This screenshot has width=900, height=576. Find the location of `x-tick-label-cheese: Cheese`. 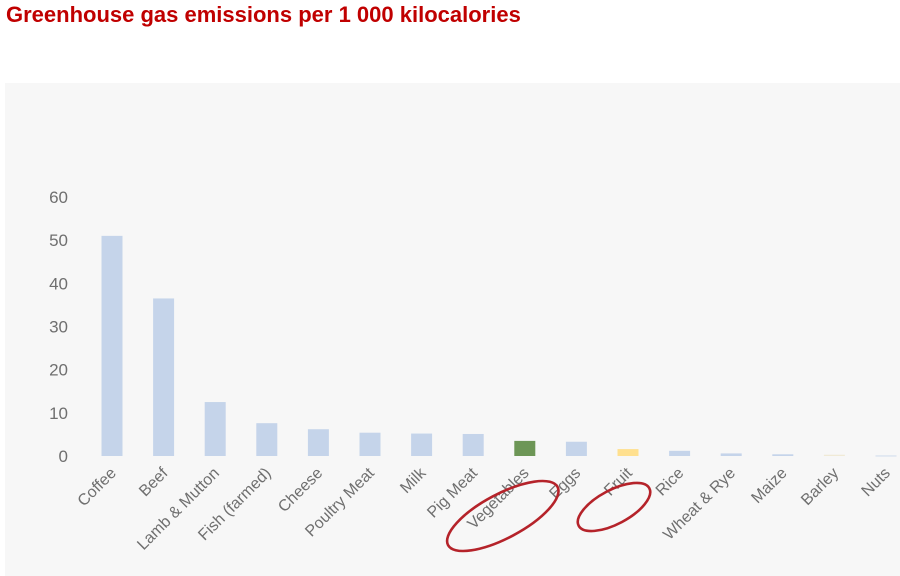

x-tick-label-cheese: Cheese is located at coordinates (300, 490).